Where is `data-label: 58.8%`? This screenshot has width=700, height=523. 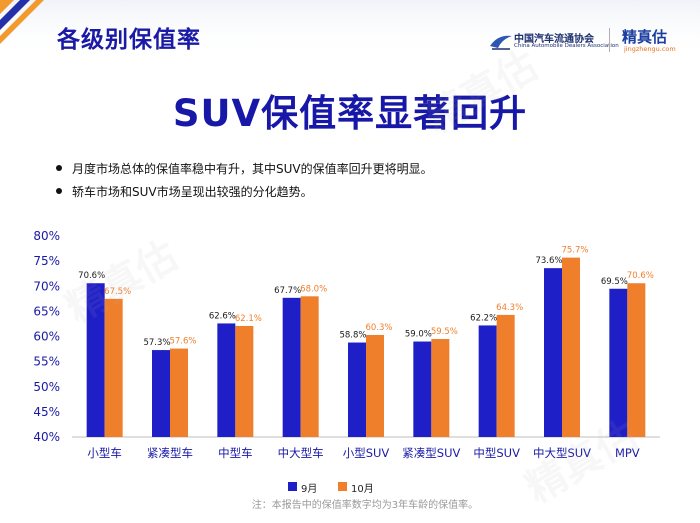 data-label: 58.8% is located at coordinates (352, 336).